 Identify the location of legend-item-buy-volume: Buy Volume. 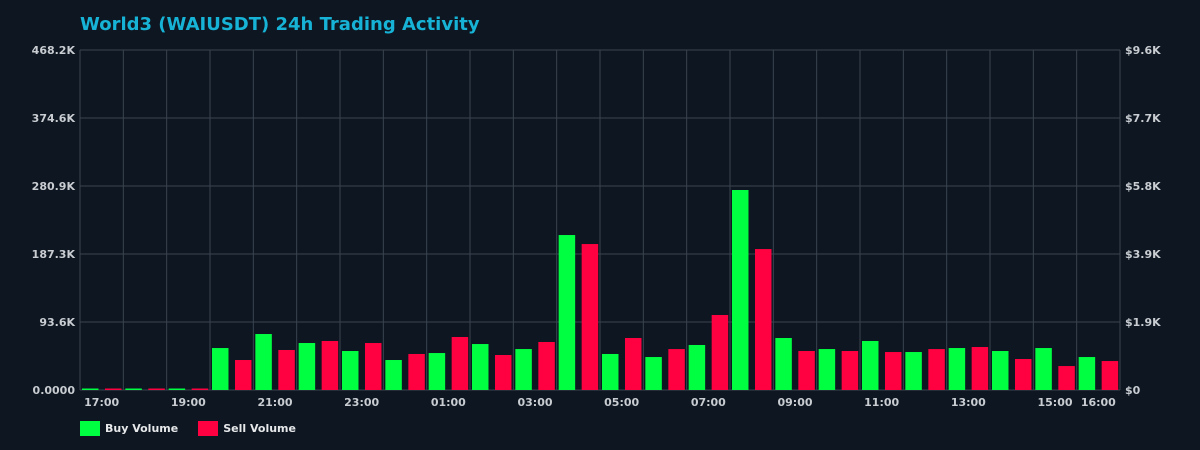
(129, 428).